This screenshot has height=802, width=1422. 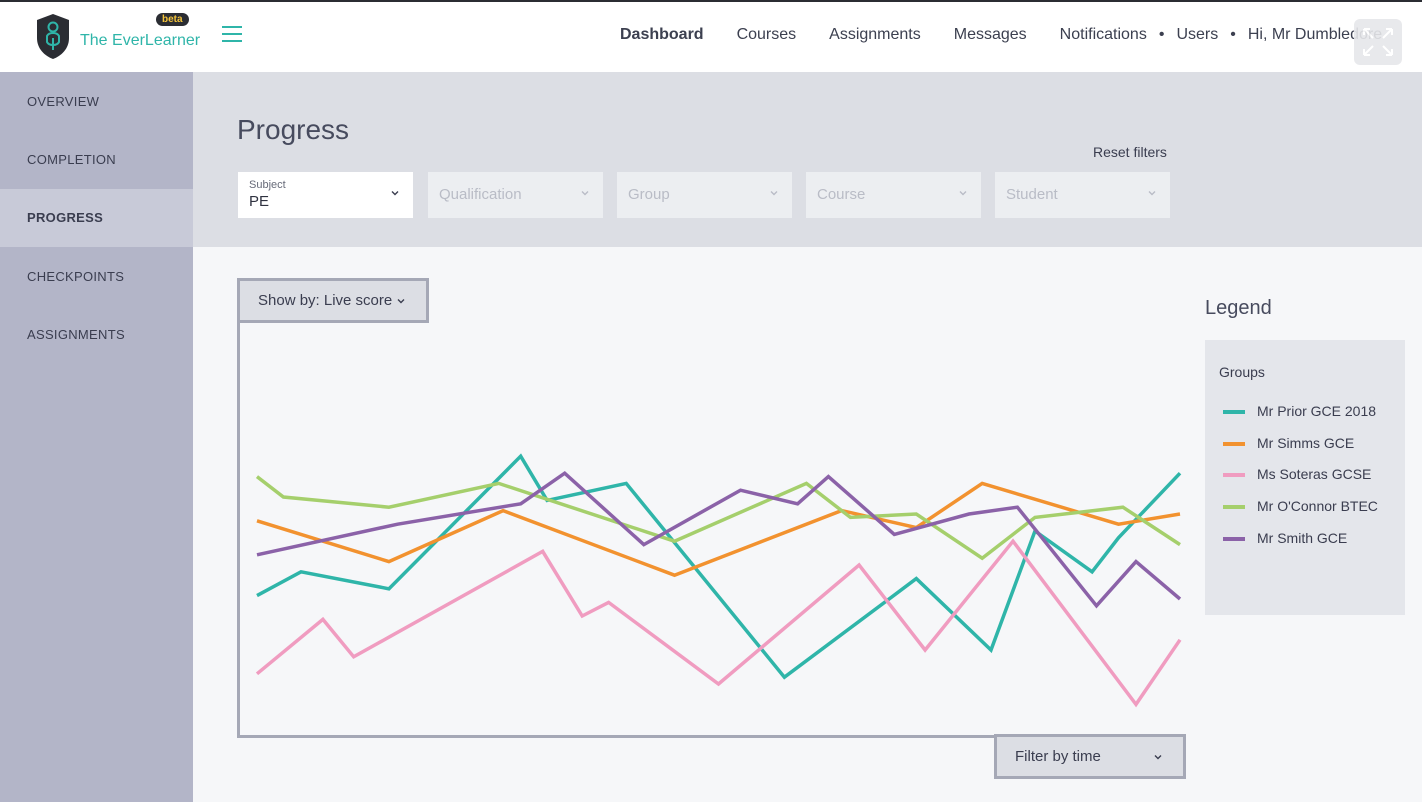 I want to click on nav-messages: Messages, so click(x=990, y=34).